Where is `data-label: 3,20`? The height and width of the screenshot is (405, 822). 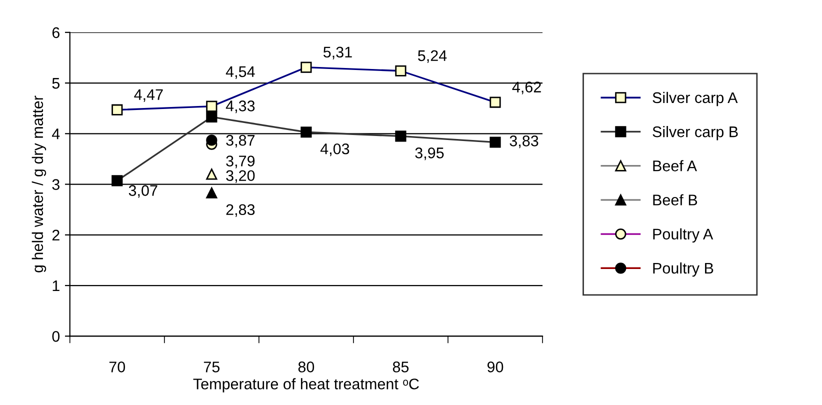 data-label: 3,20 is located at coordinates (240, 176).